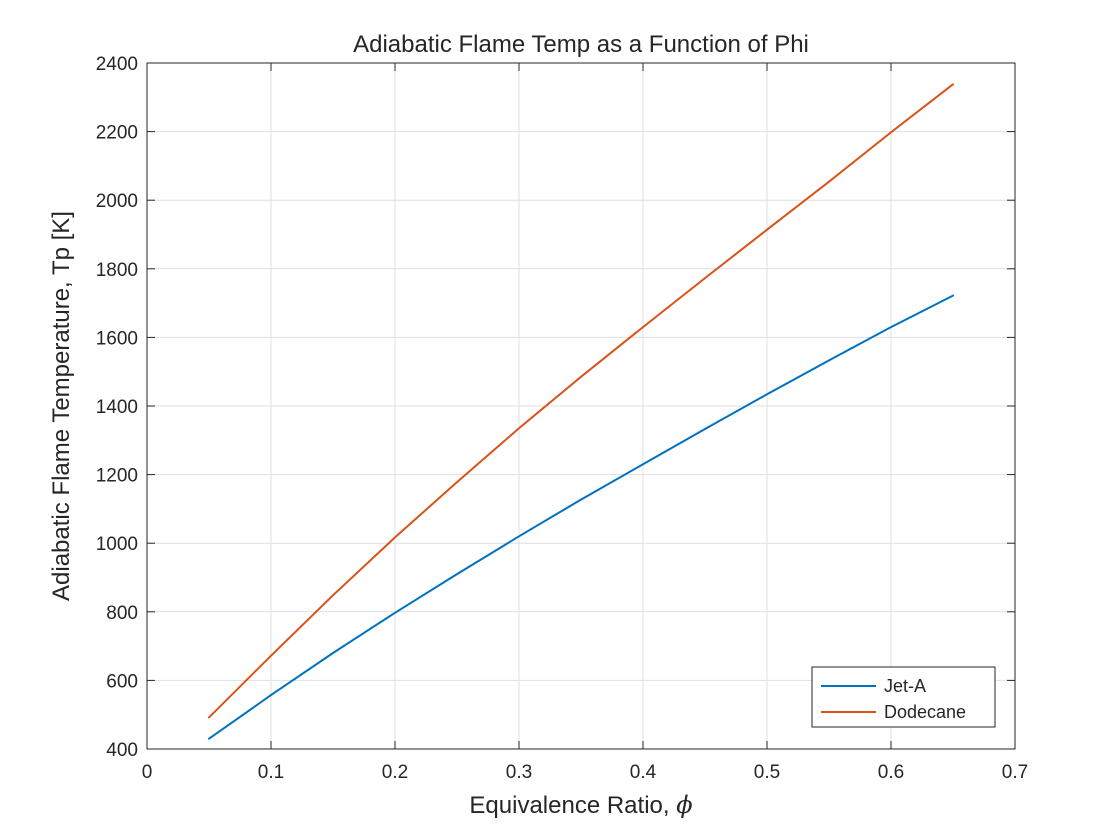  What do you see at coordinates (147, 772) in the screenshot?
I see `x-tick-label: 0` at bounding box center [147, 772].